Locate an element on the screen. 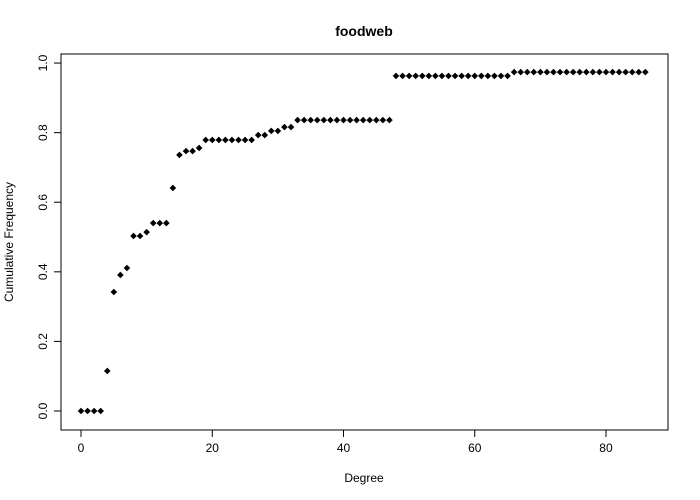 Image resolution: width=700 pixels, height=500 pixels. x-axis-label: Degree is located at coordinates (364, 478).